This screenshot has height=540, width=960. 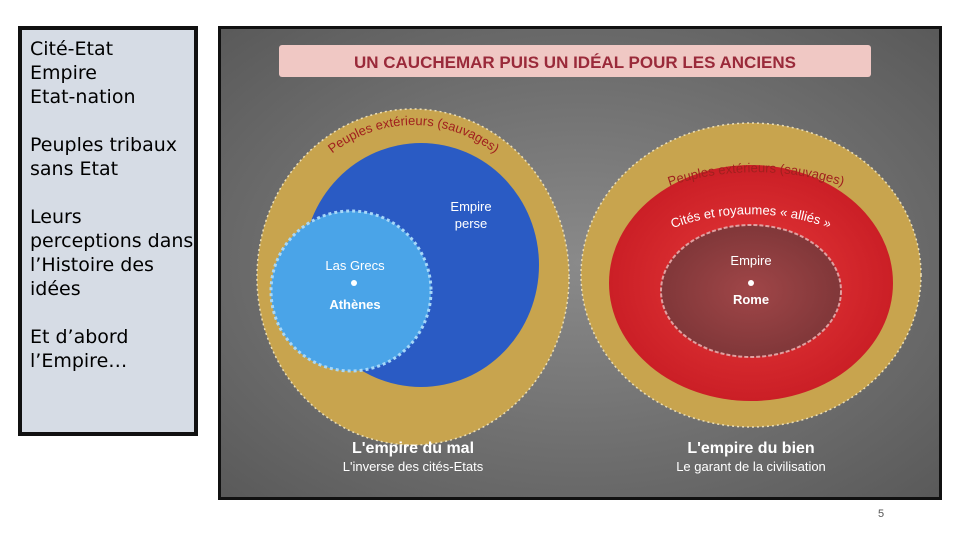 What do you see at coordinates (881, 514) in the screenshot?
I see `slide-number: 5` at bounding box center [881, 514].